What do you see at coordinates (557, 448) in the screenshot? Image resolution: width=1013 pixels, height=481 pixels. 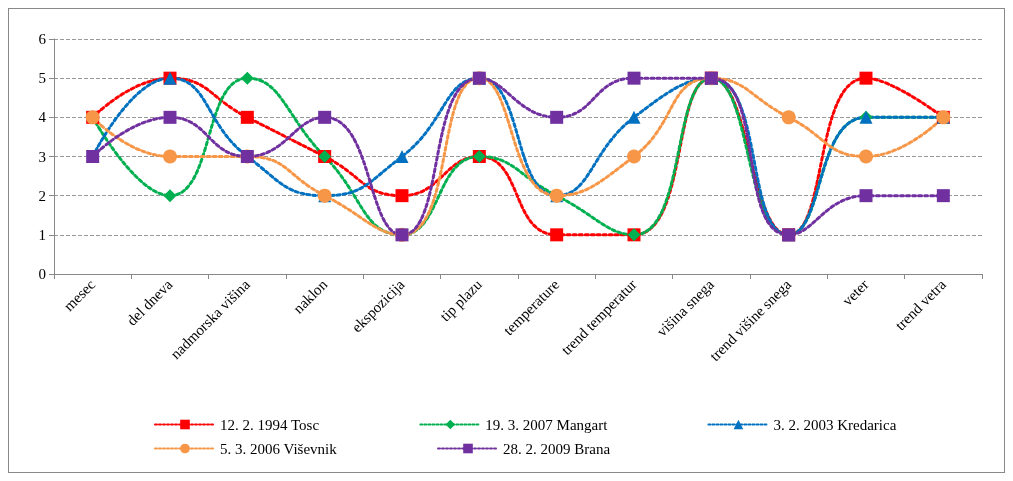 I see `legend-label: 28. 2. 2009 Brana` at bounding box center [557, 448].